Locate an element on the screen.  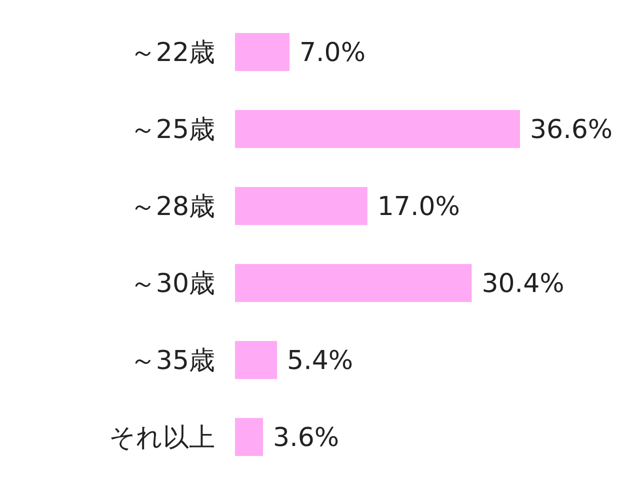
data-label: 5.4% is located at coordinates (320, 361).